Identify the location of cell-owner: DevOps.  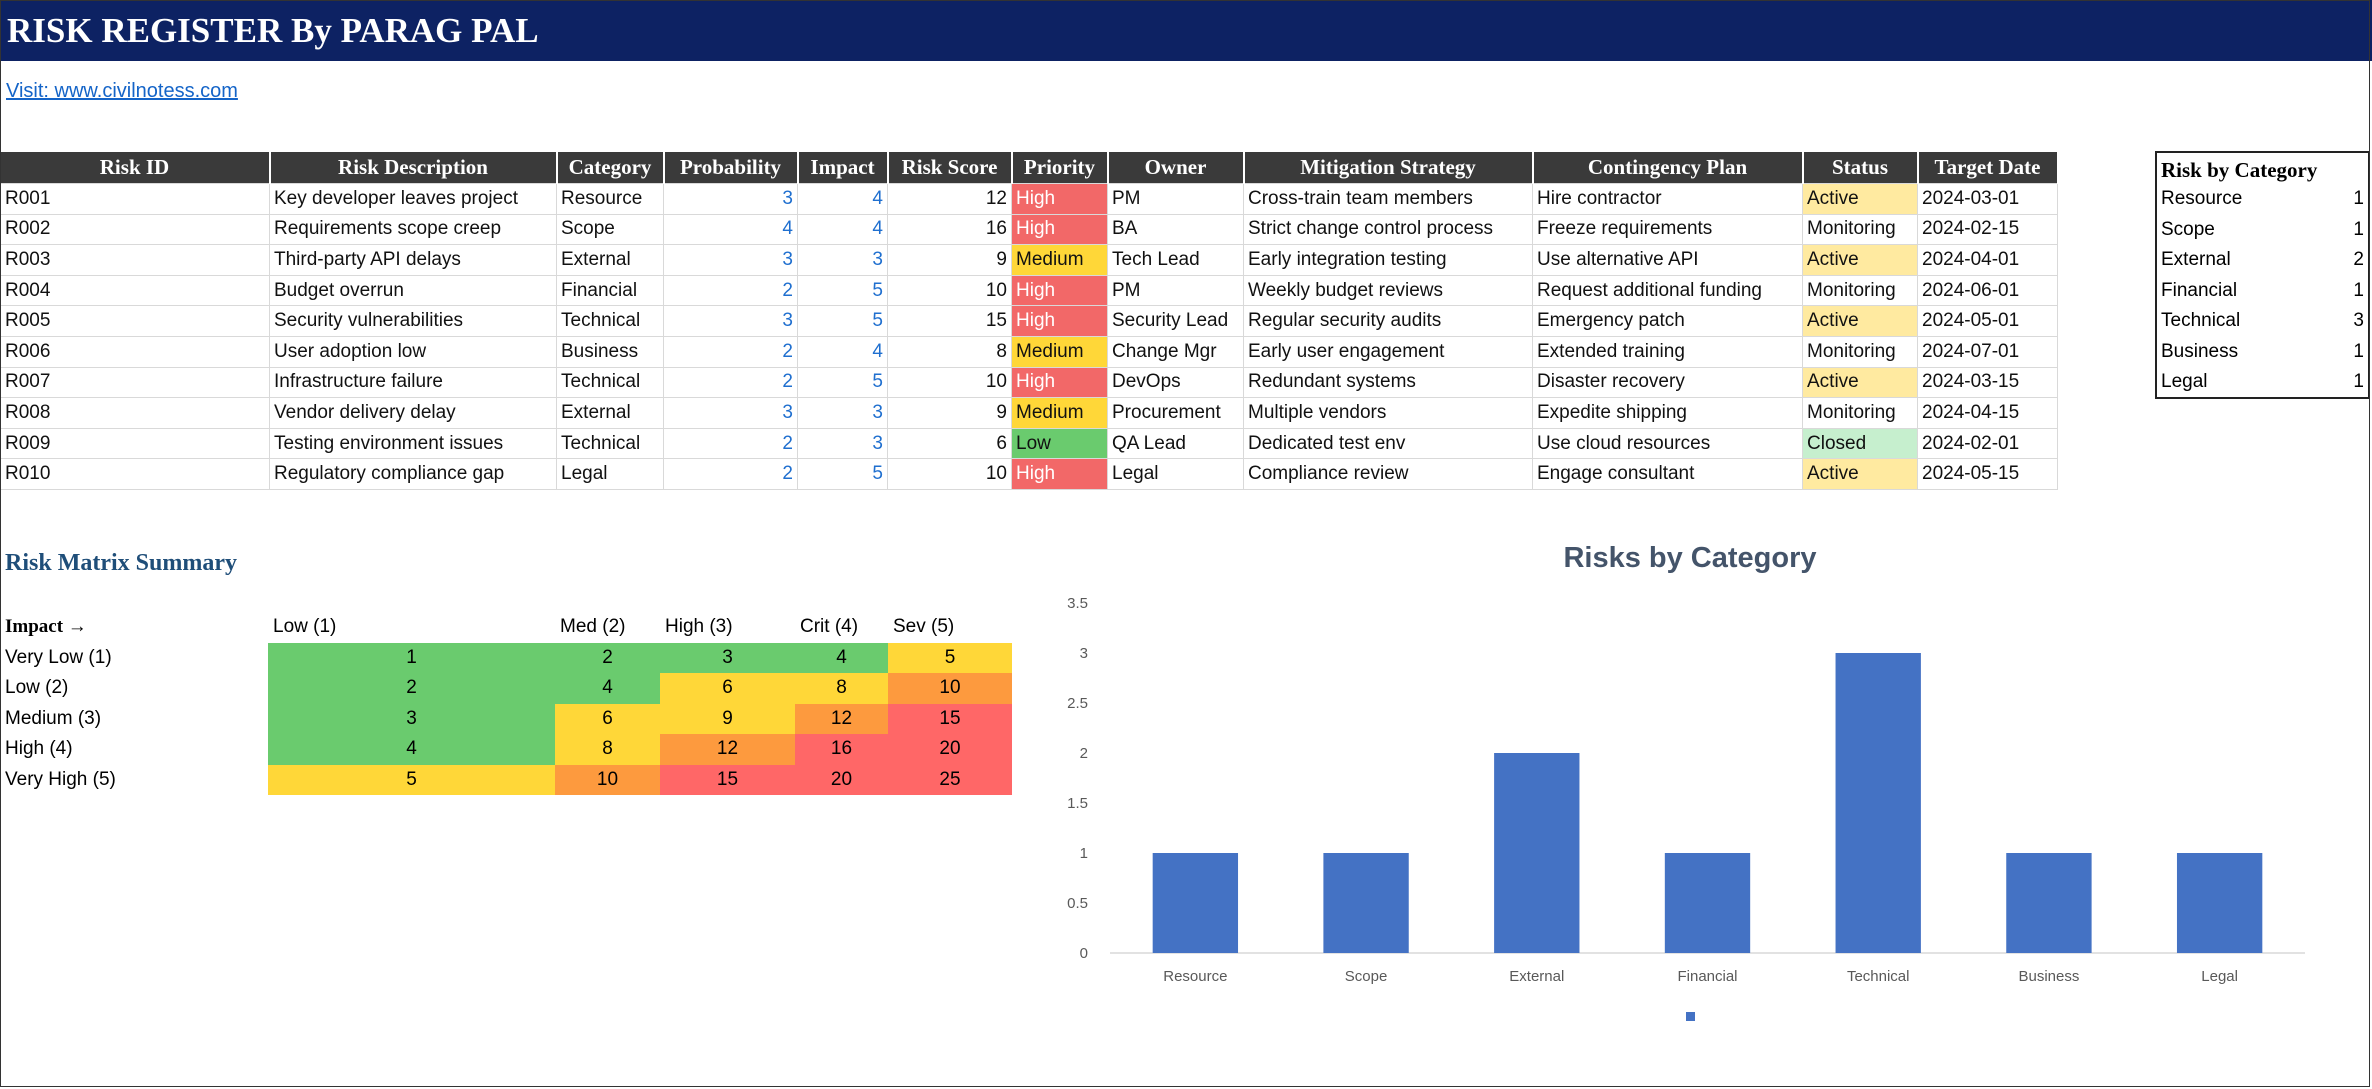
(1175, 382).